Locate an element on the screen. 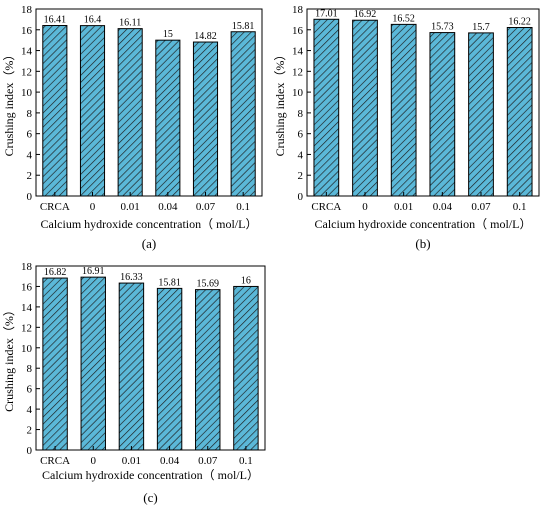 The height and width of the screenshot is (509, 550). data-label: 16.82 is located at coordinates (55, 272).